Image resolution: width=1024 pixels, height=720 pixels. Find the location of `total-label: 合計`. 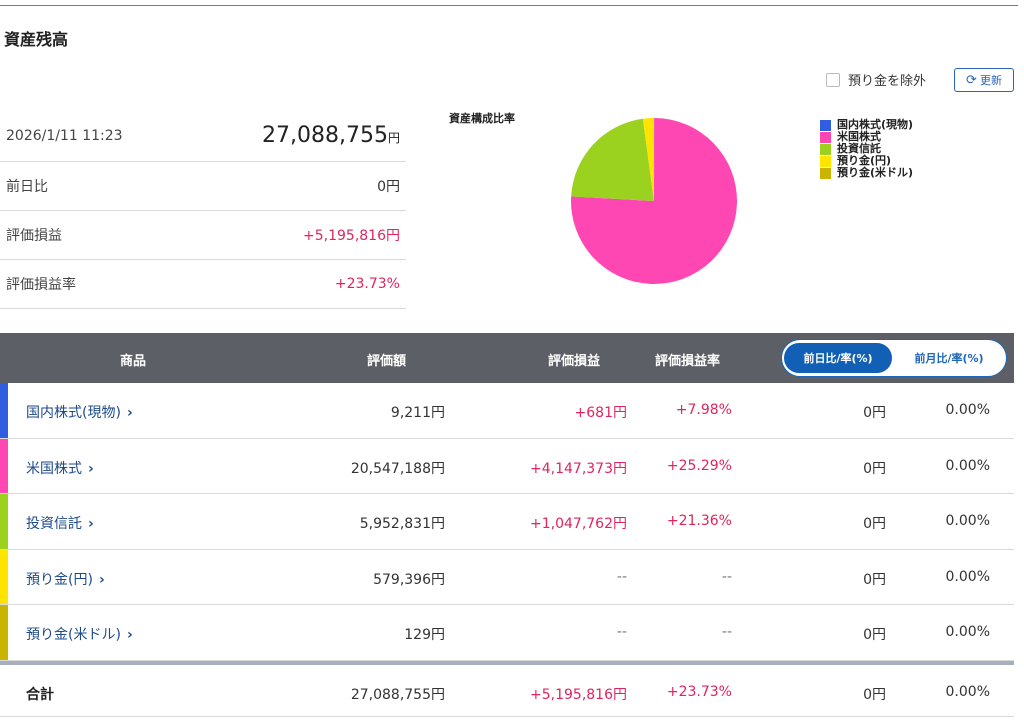

total-label: 合計 is located at coordinates (40, 694).